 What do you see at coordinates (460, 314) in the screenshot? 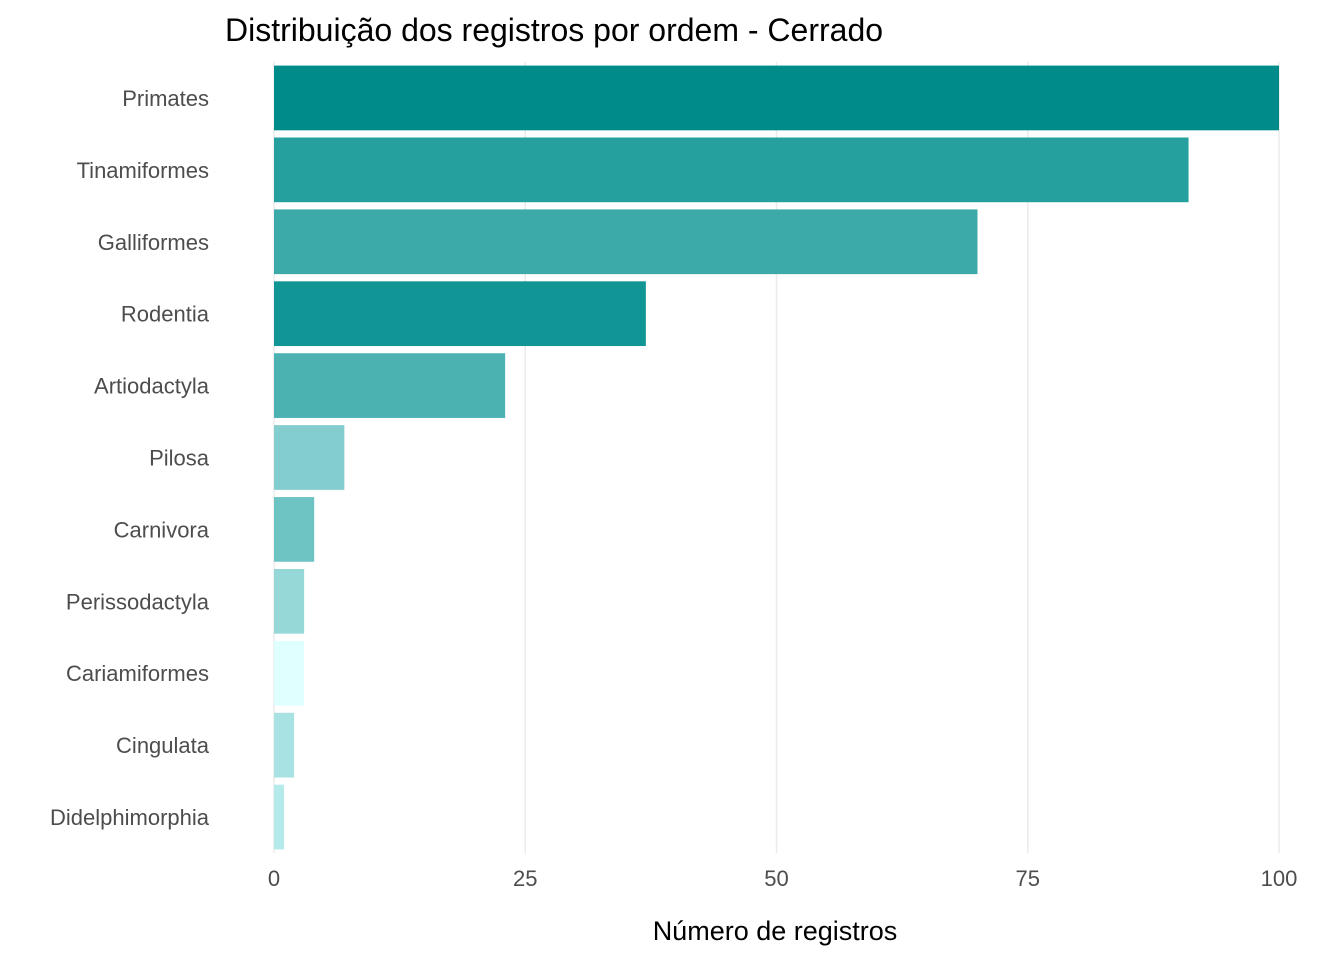
I see `bar-rodentia` at bounding box center [460, 314].